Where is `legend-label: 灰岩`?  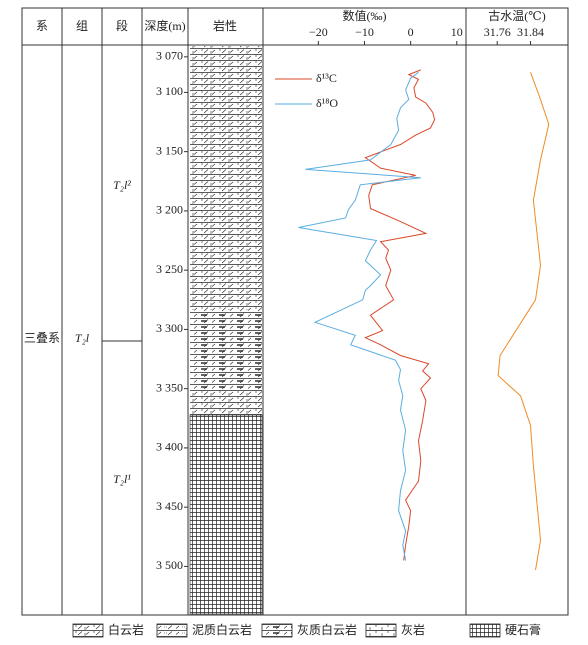
legend-label: 灰岩 is located at coordinates (413, 629).